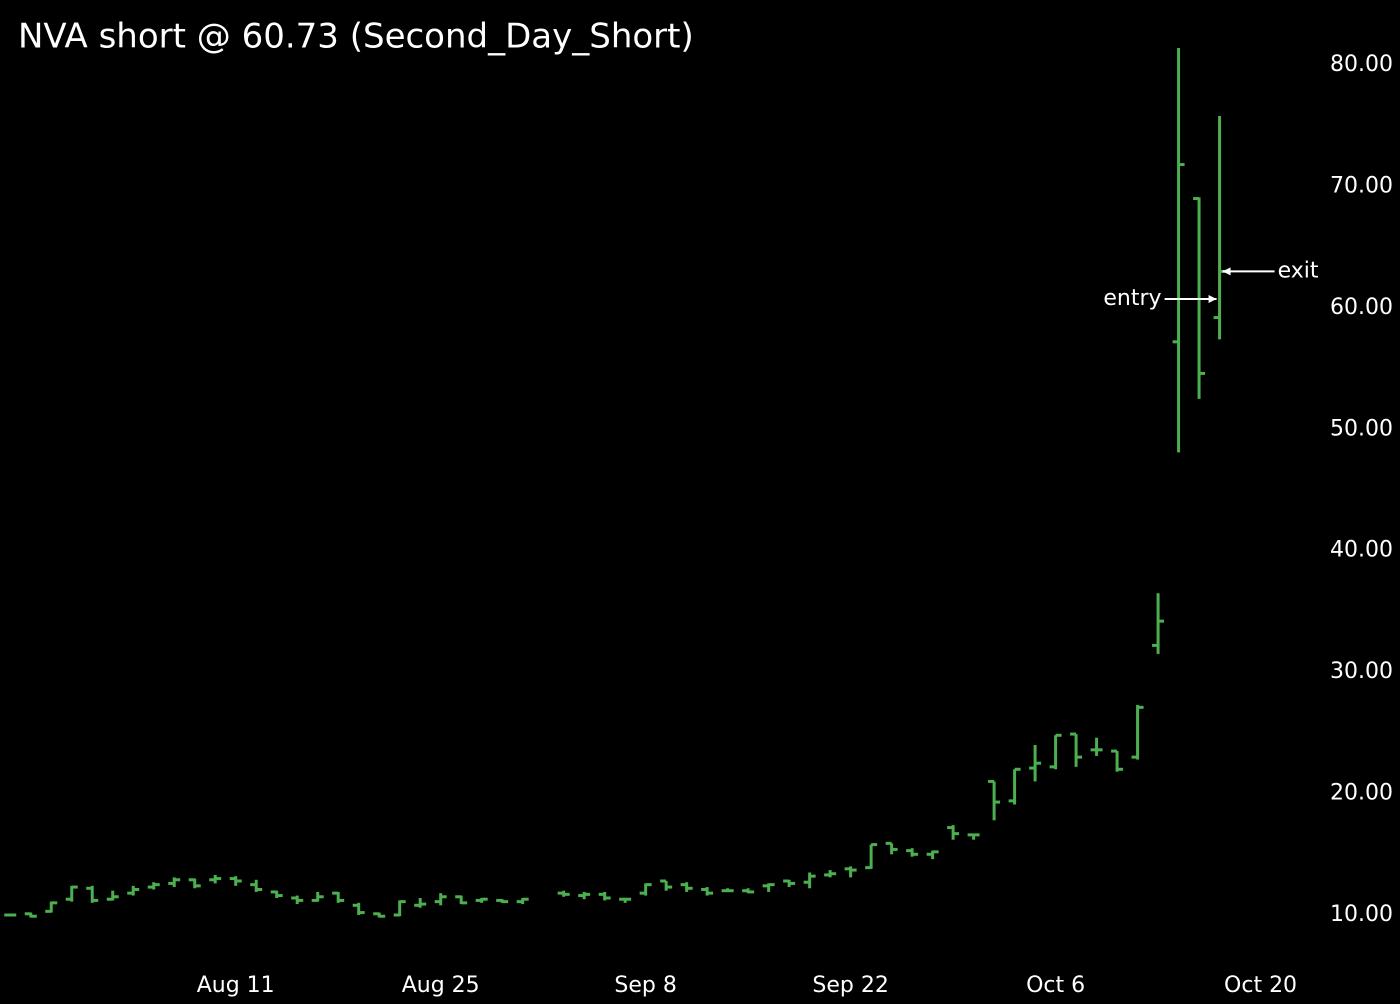 This screenshot has width=1400, height=1004. Describe the element at coordinates (1132, 298) in the screenshot. I see `annotation-label: entry` at that location.